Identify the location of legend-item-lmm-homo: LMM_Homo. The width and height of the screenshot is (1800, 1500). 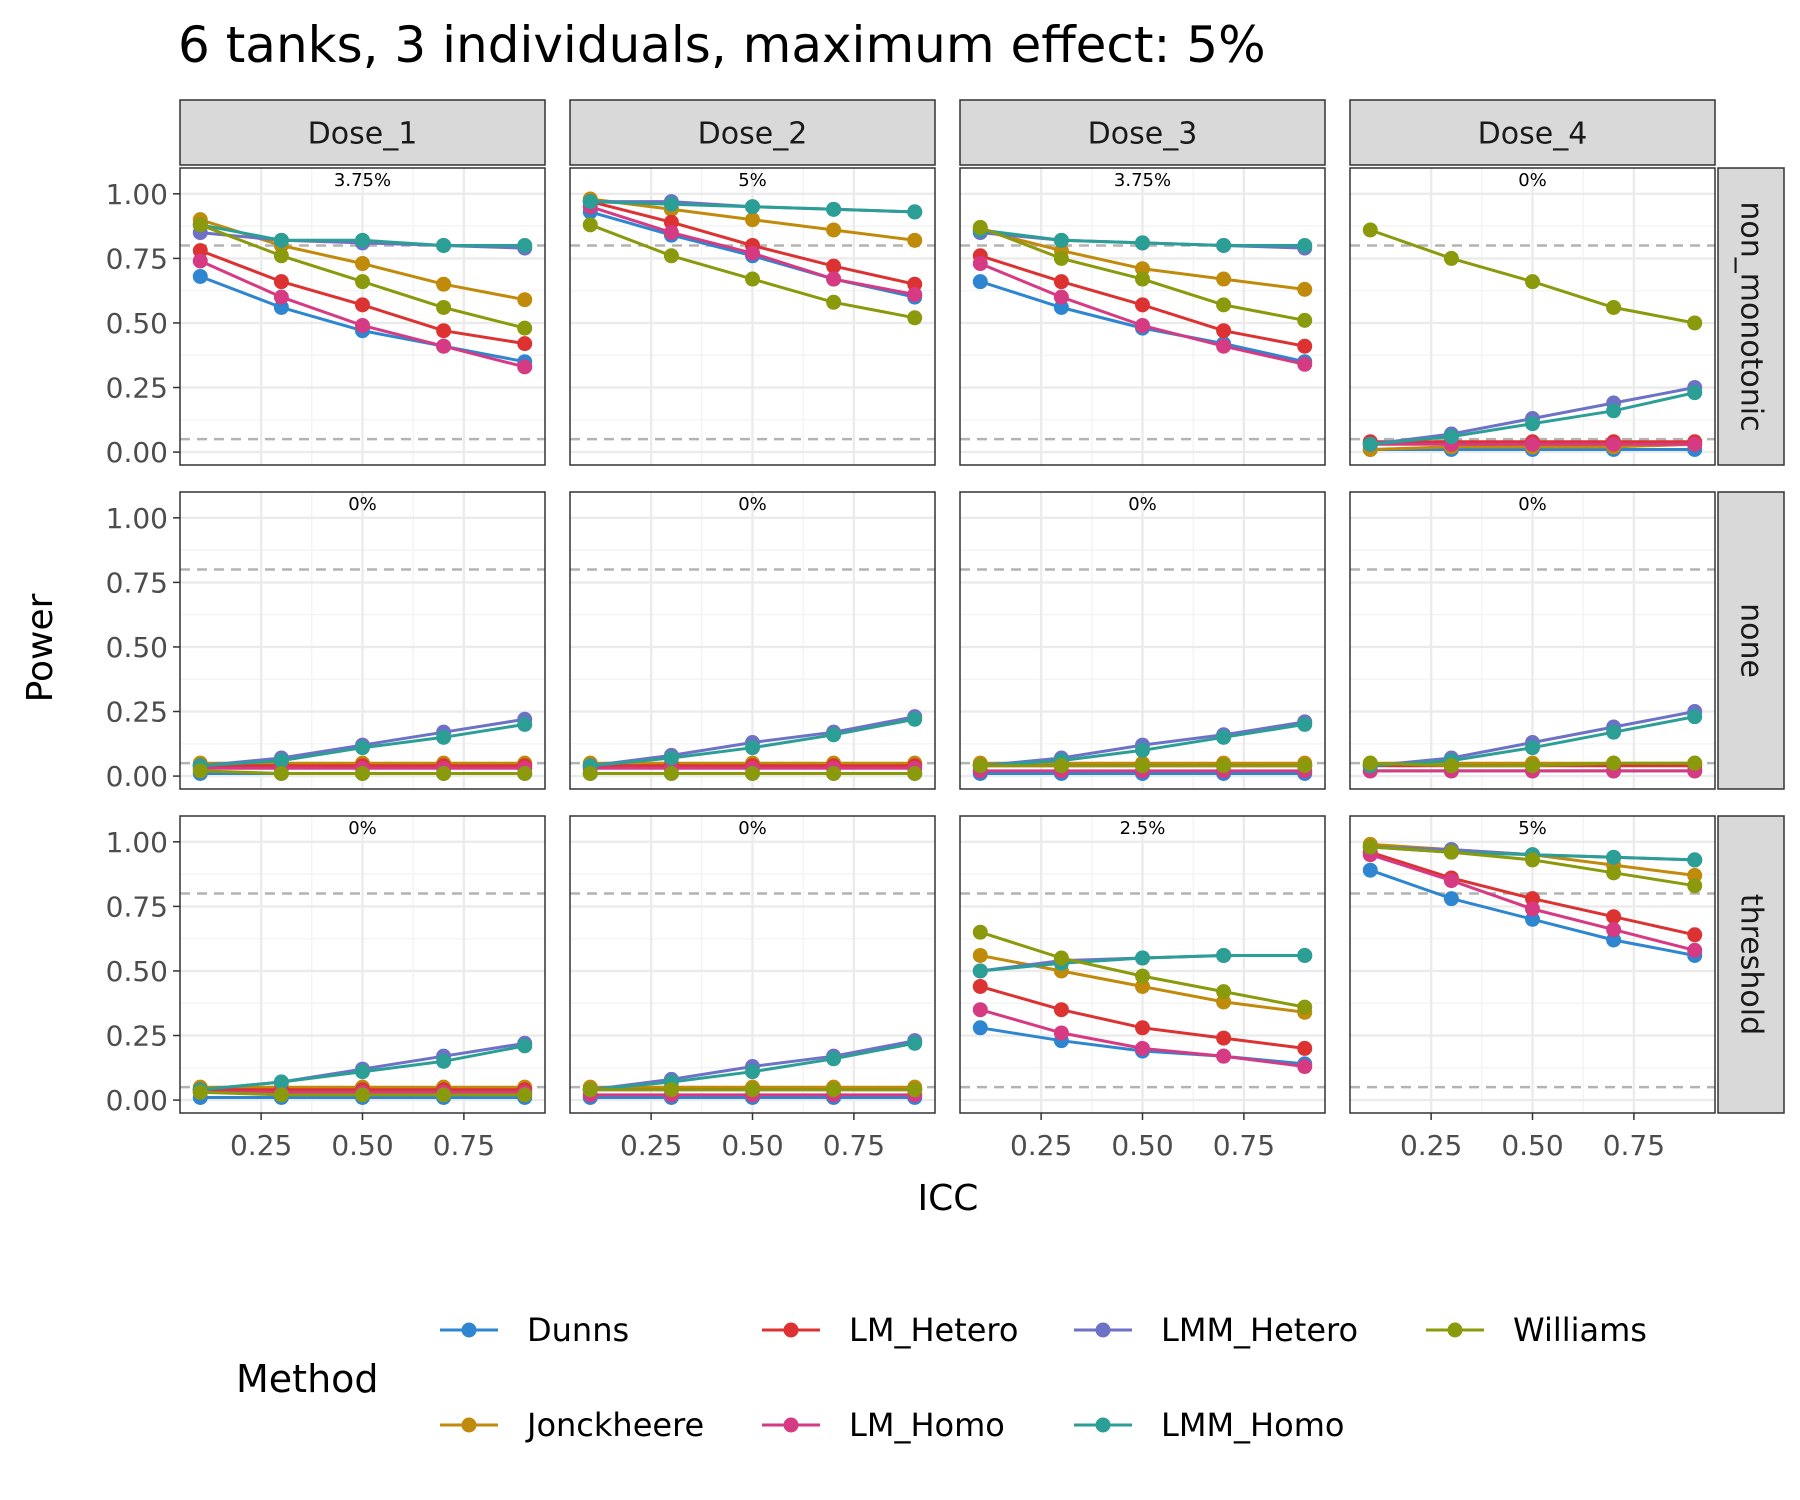
(1209, 1425).